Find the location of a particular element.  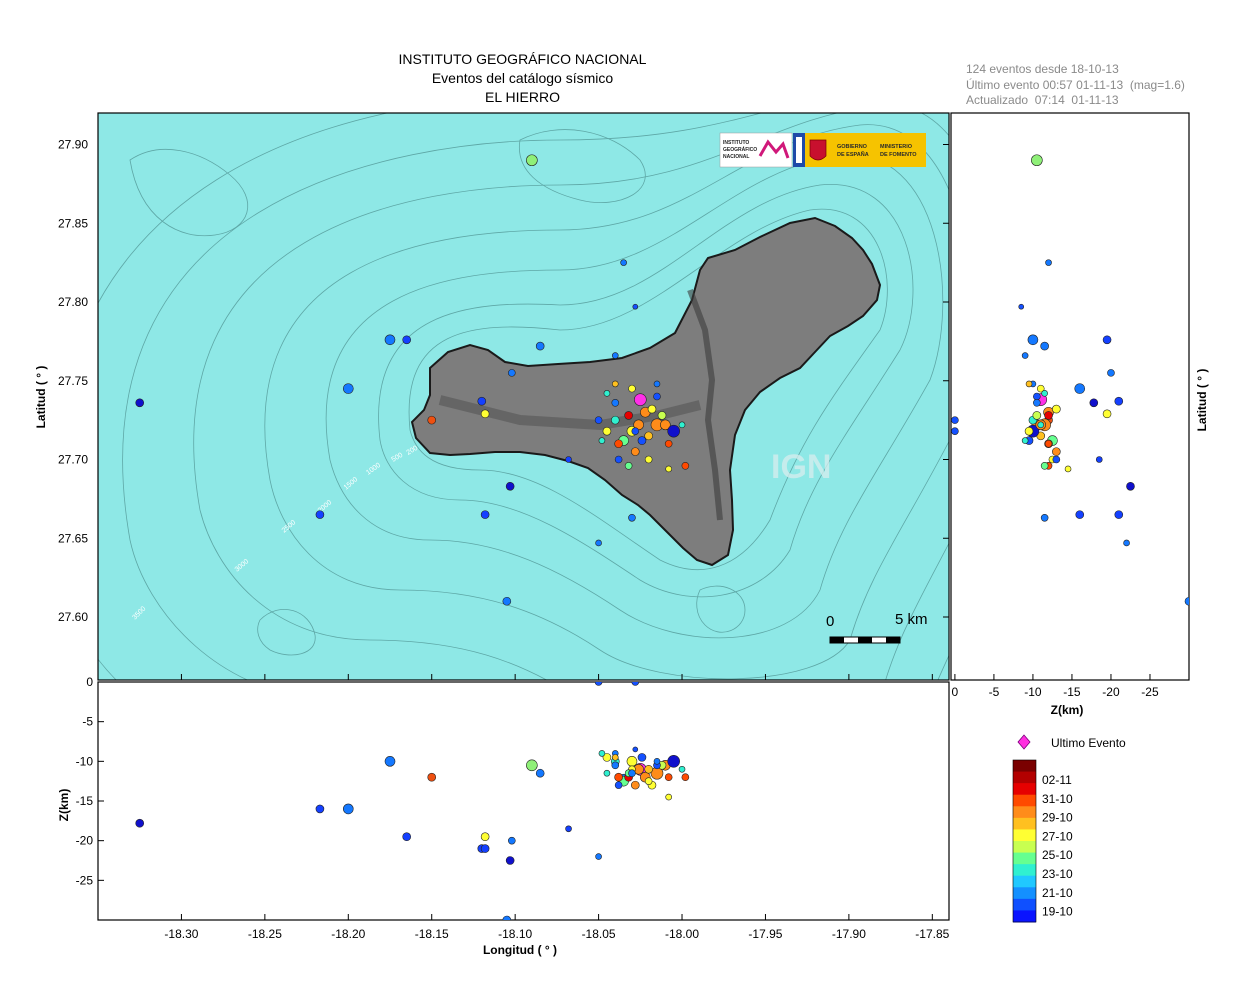

depth-ytick-label: -5 is located at coordinates (87, 722).